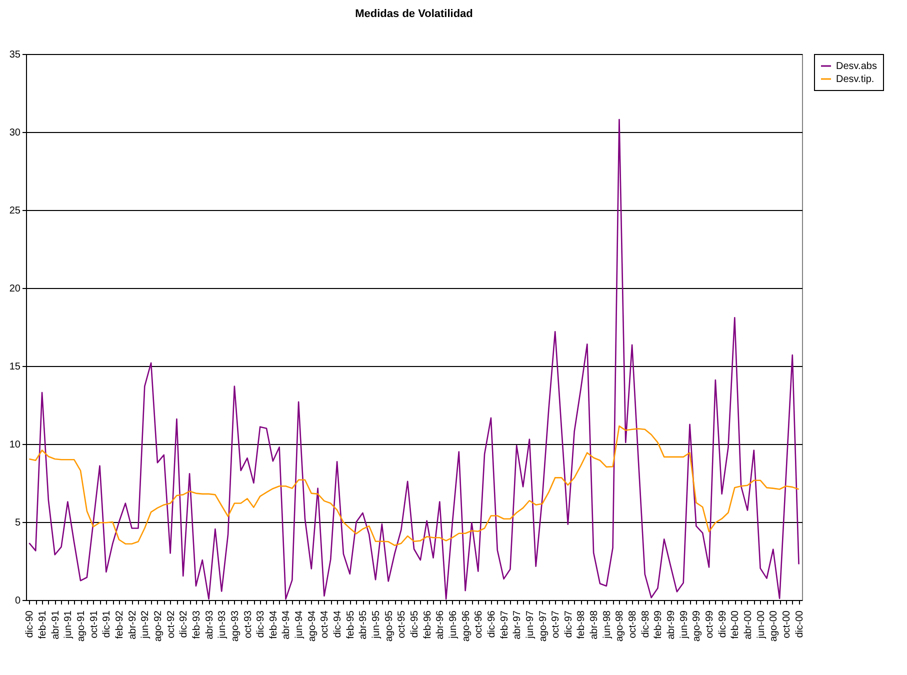 The height and width of the screenshot is (675, 907). What do you see at coordinates (222, 625) in the screenshot?
I see `x-tick-label: jun-93` at bounding box center [222, 625].